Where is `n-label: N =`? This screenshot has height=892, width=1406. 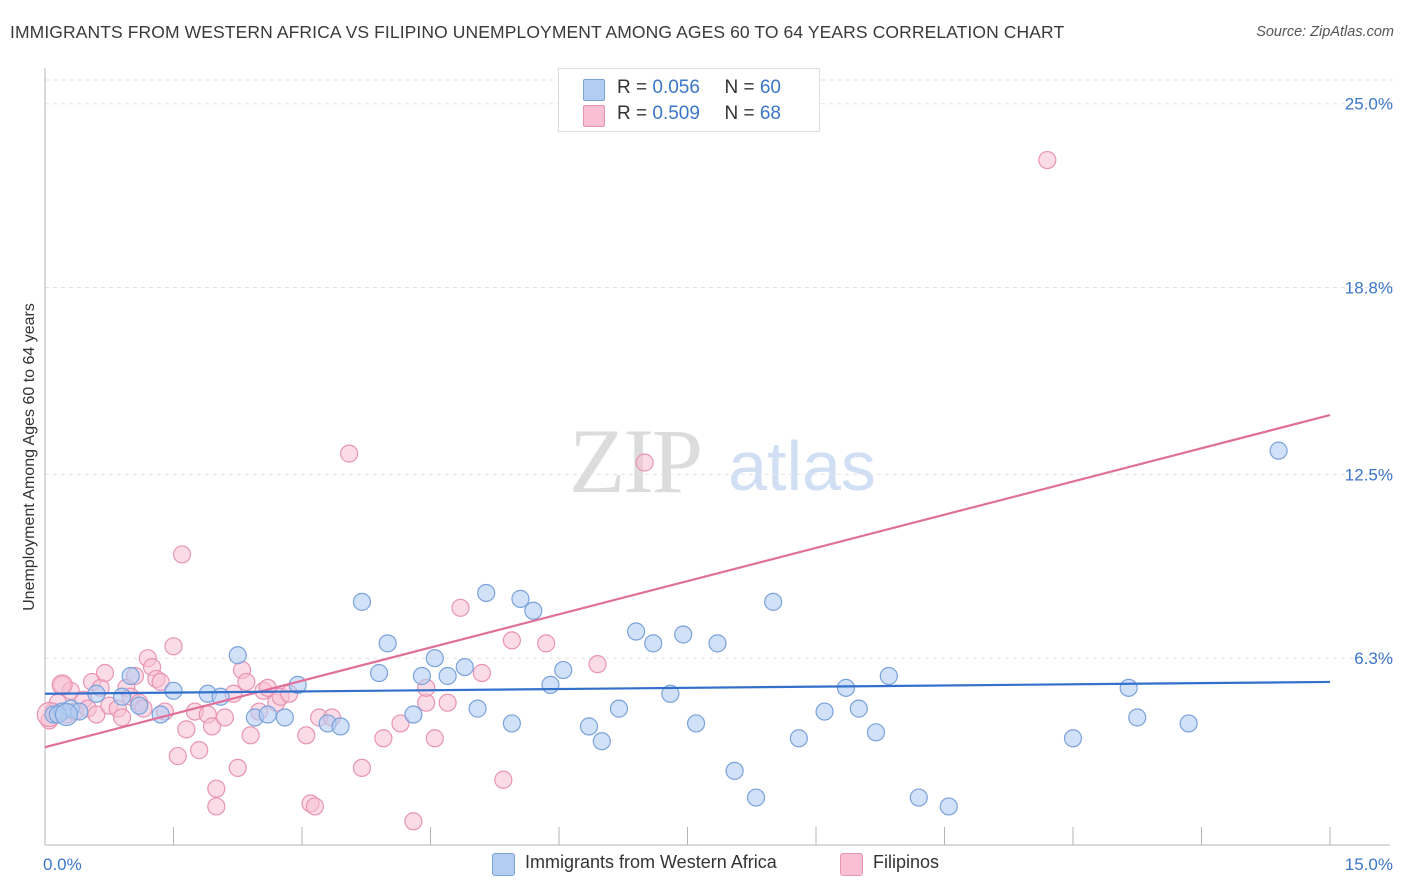 n-label: N = is located at coordinates (742, 87).